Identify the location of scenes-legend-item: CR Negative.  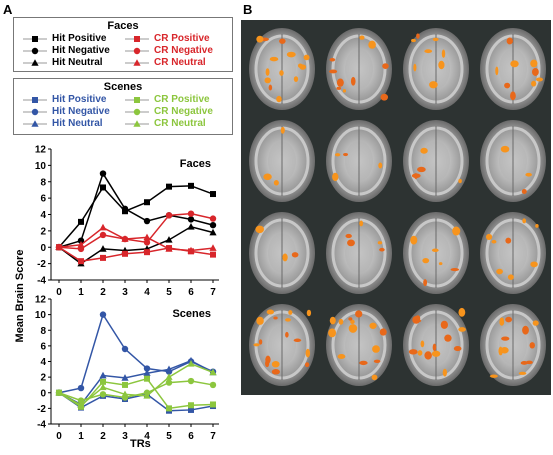
(168, 111).